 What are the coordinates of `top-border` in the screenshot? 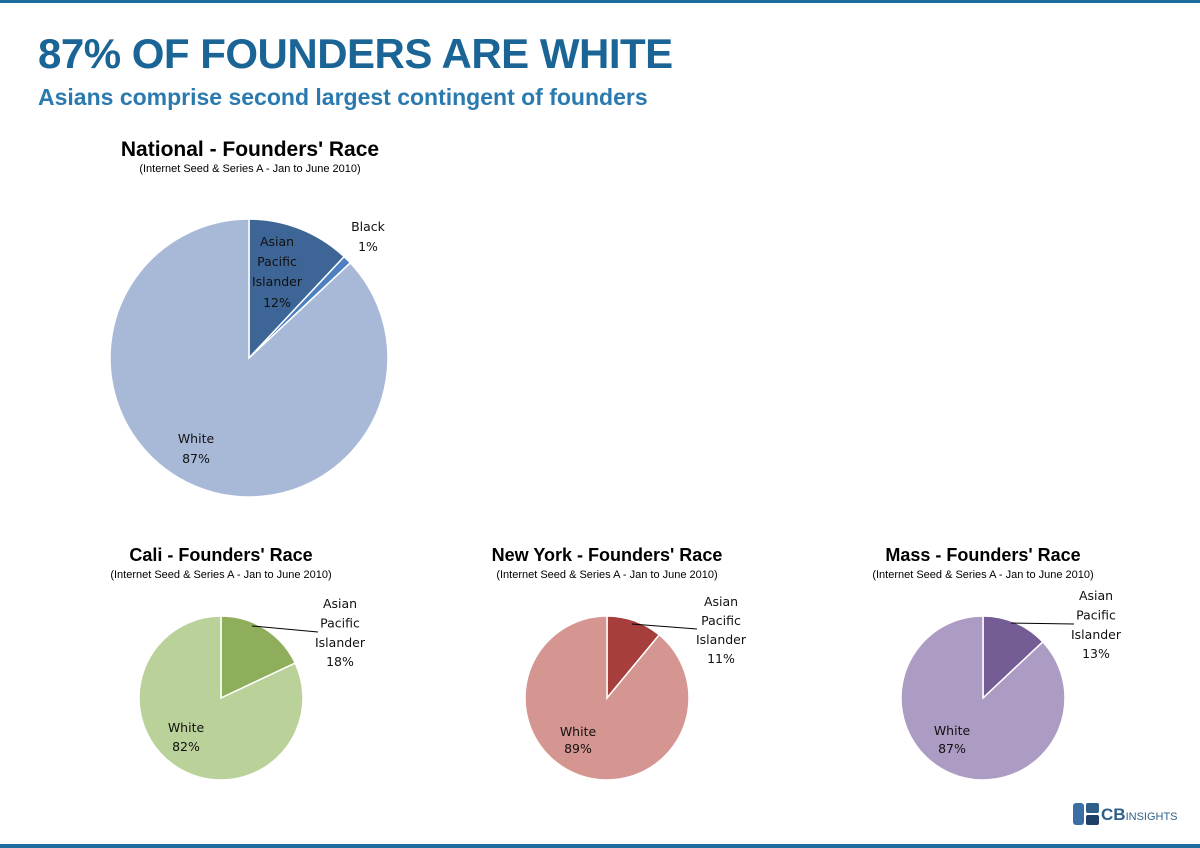 It's located at (600, 1).